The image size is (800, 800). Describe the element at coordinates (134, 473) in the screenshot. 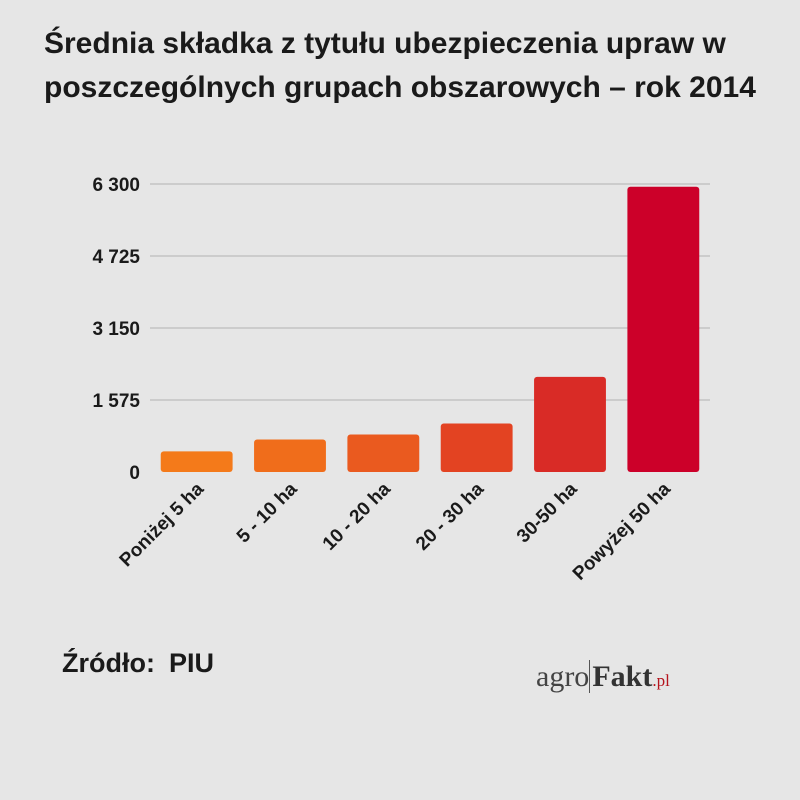

I see `y-tick-label: 0` at that location.